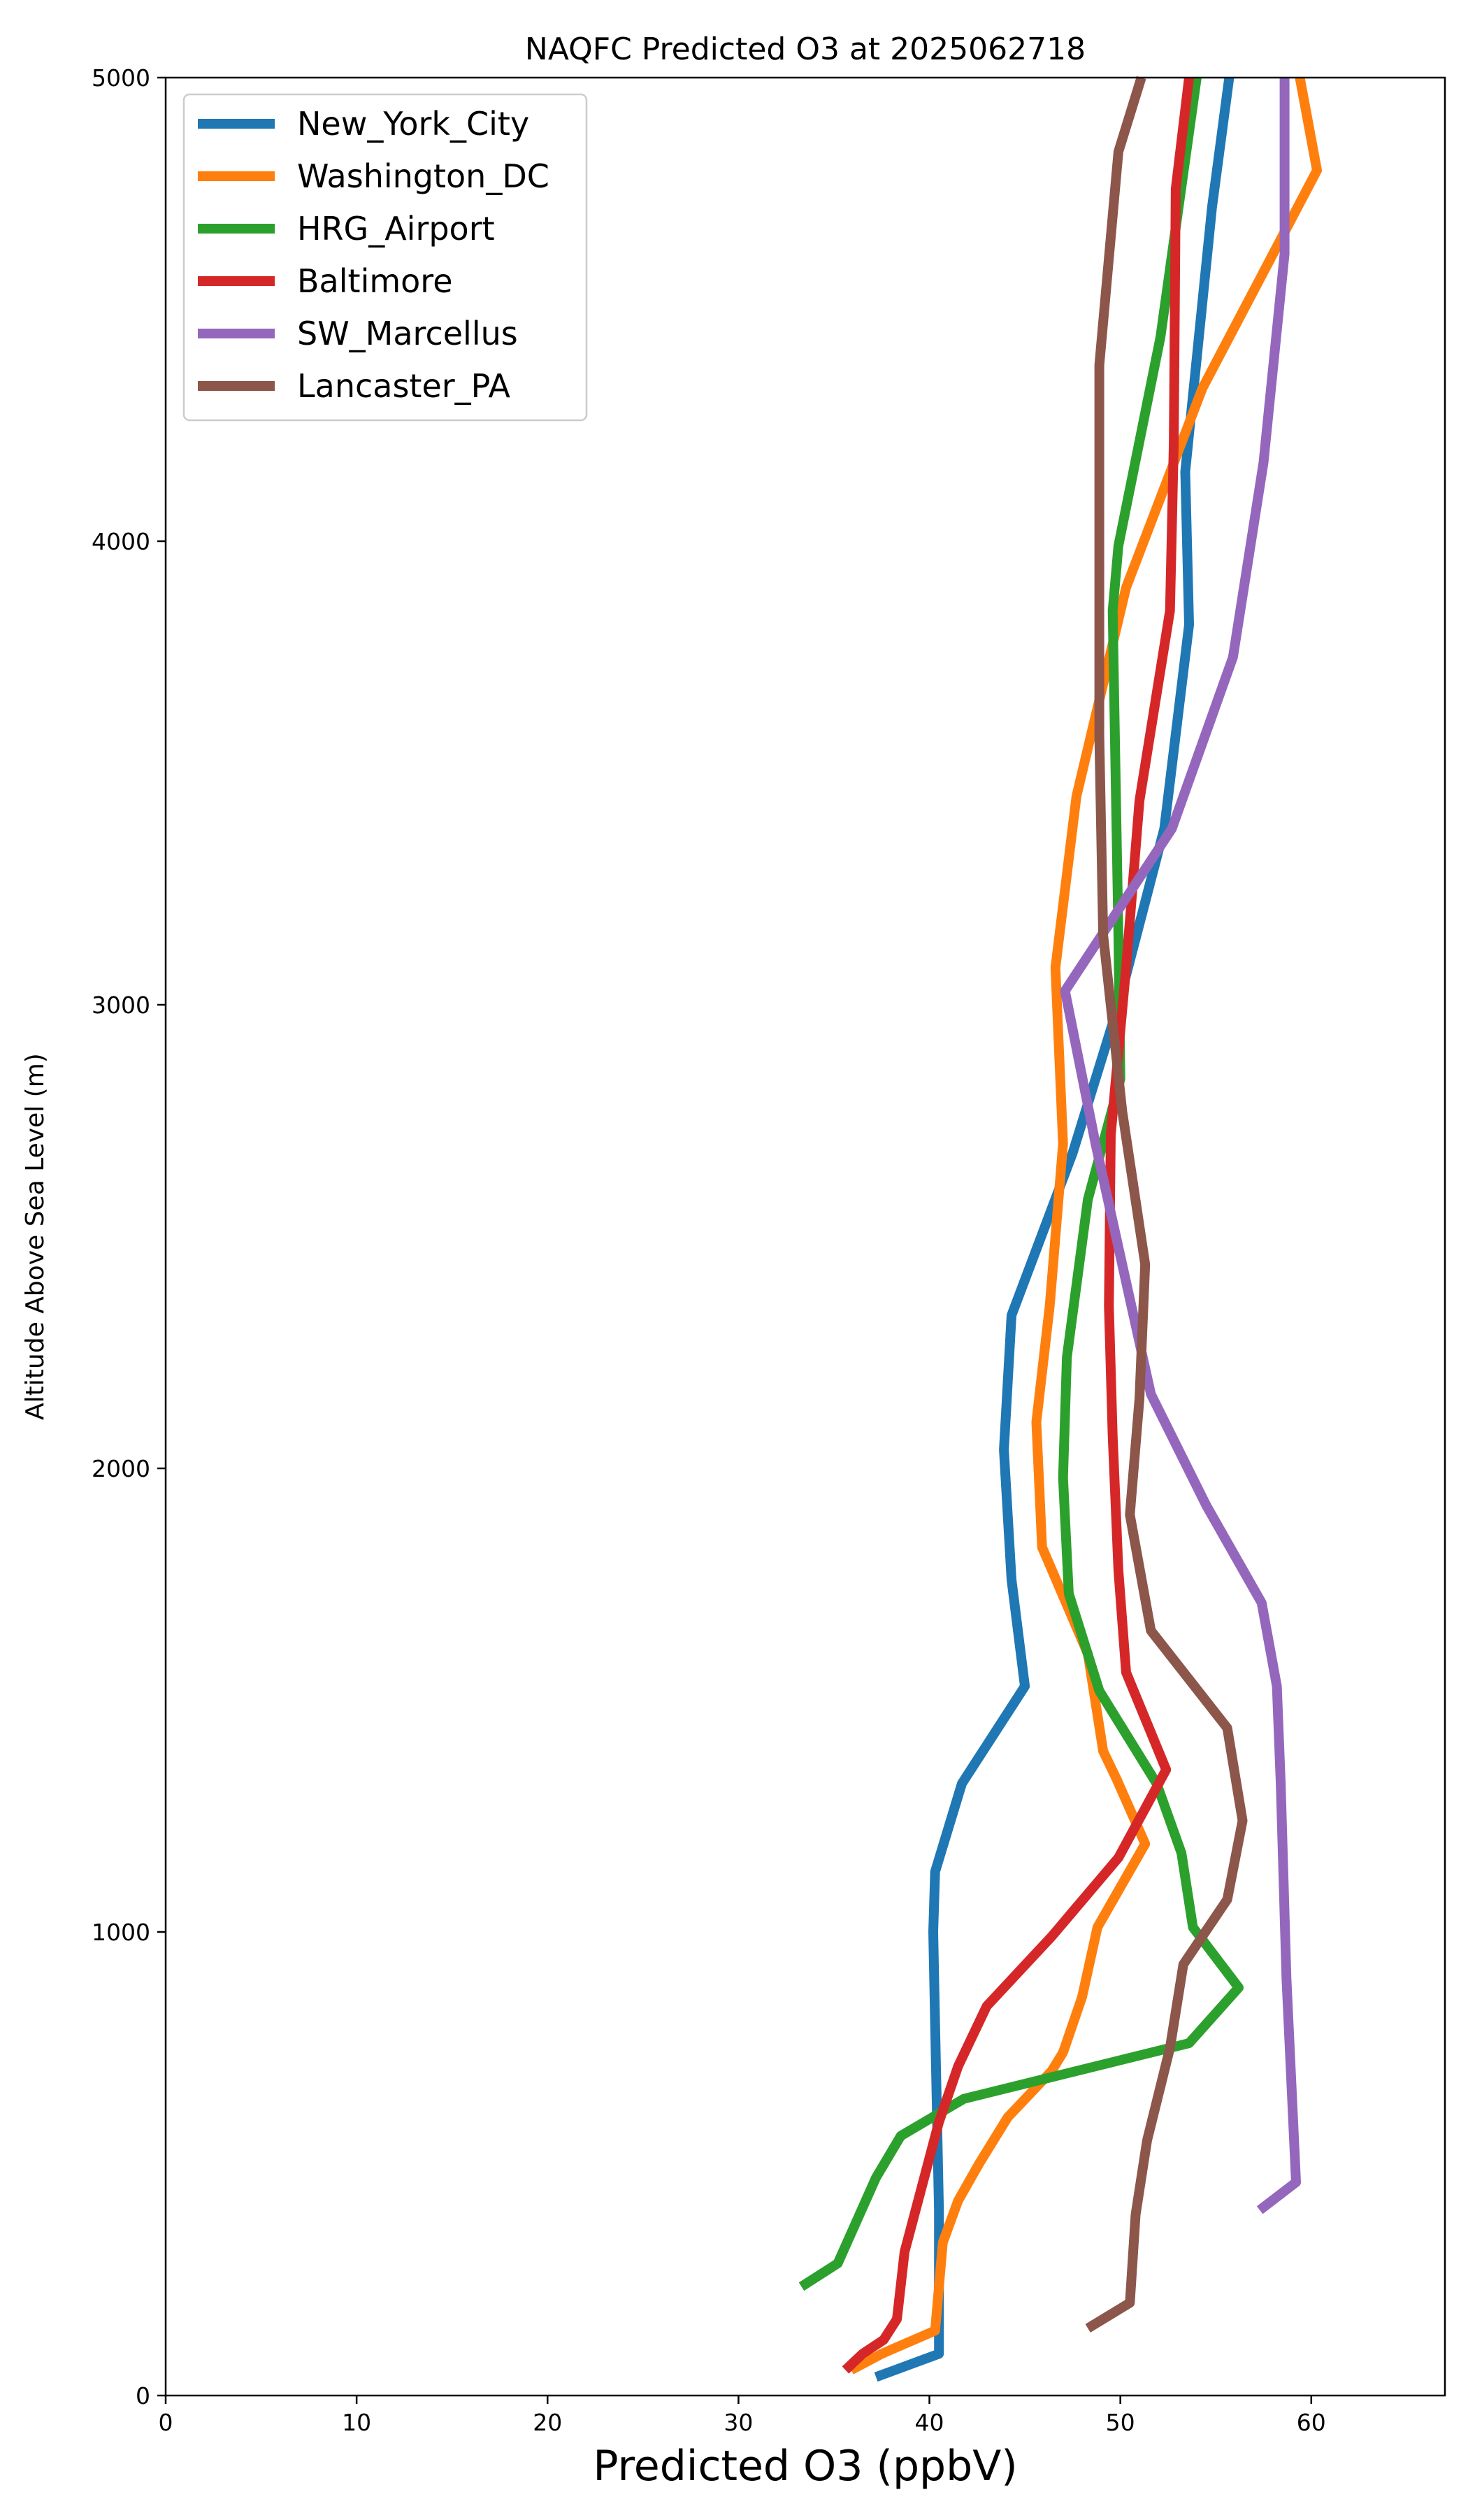 The height and width of the screenshot is (2520, 1468). Describe the element at coordinates (1120, 2422) in the screenshot. I see `x-tick-label: 50` at that location.